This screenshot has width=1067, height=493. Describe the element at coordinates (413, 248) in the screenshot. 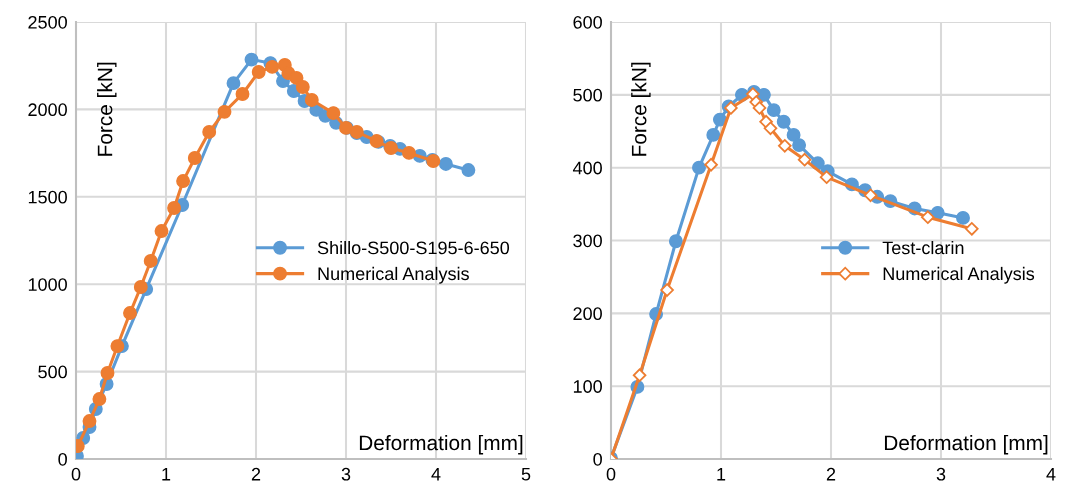

I see `legend-label: Shillo-S500-S195-6-650` at that location.